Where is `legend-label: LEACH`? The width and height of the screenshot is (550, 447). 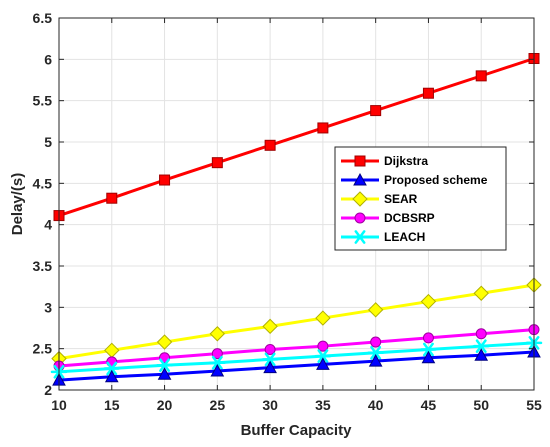 legend-label: LEACH is located at coordinates (404, 237).